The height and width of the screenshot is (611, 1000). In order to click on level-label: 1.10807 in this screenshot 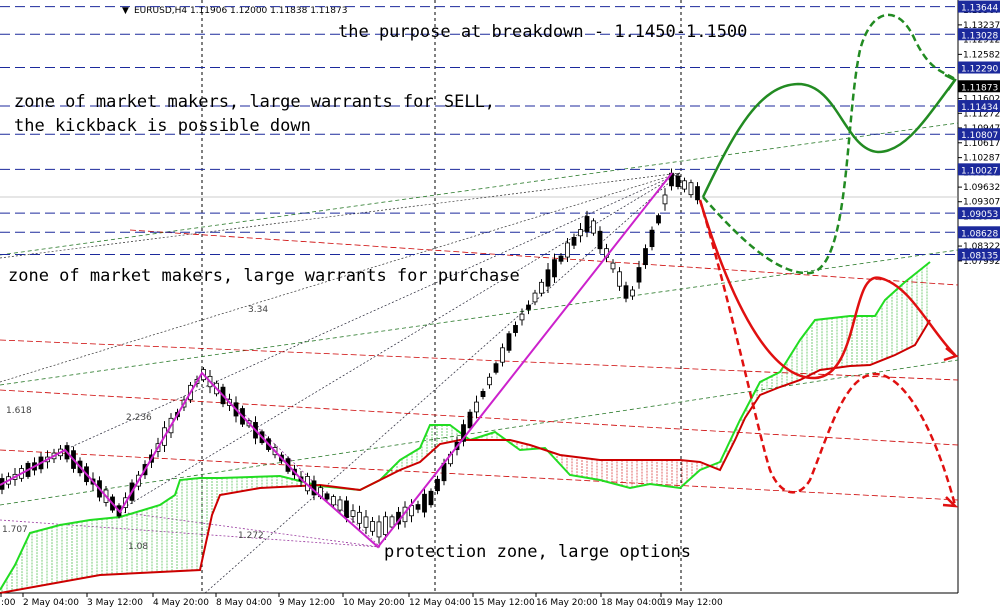, I will do `click(979, 136)`.